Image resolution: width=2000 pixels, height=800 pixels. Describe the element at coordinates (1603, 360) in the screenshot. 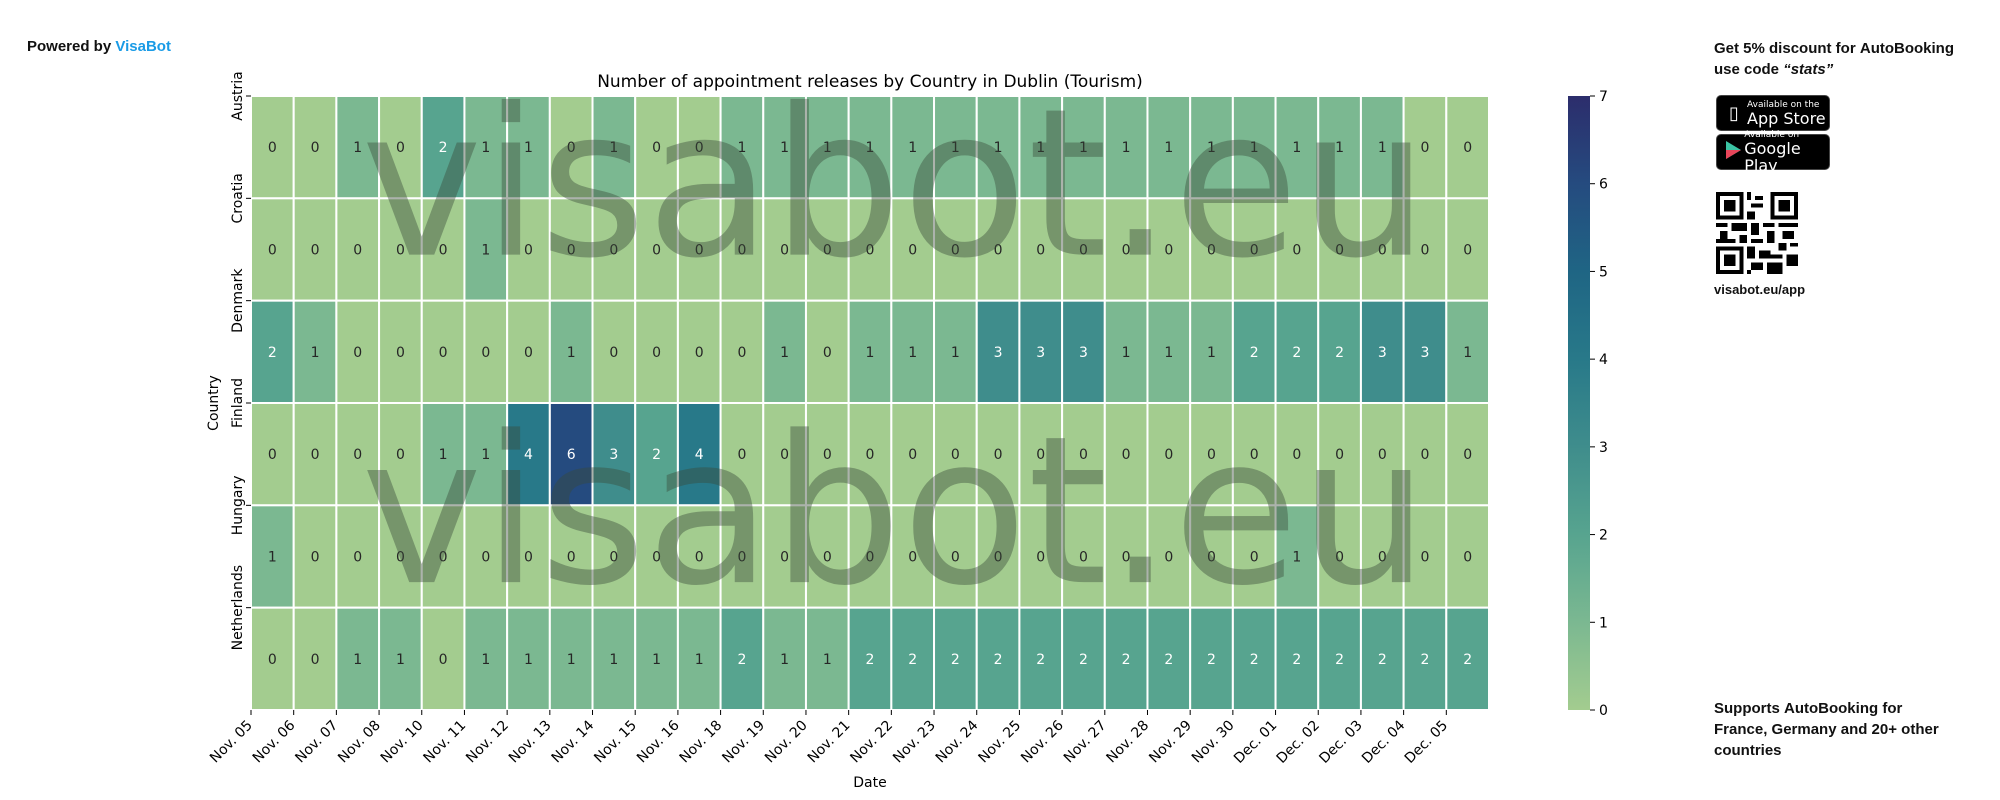

I see `colorbar-tick-label: 4` at that location.